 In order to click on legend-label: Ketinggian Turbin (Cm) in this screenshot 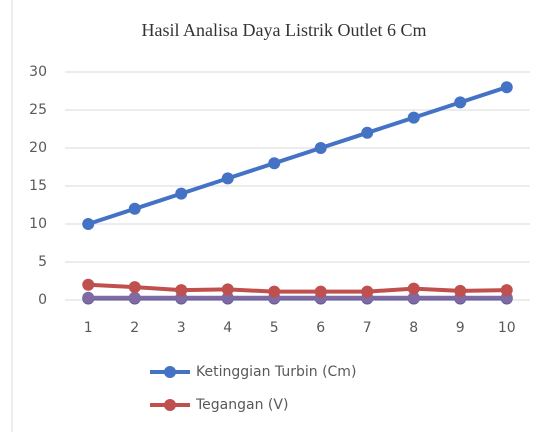, I will do `click(276, 372)`.